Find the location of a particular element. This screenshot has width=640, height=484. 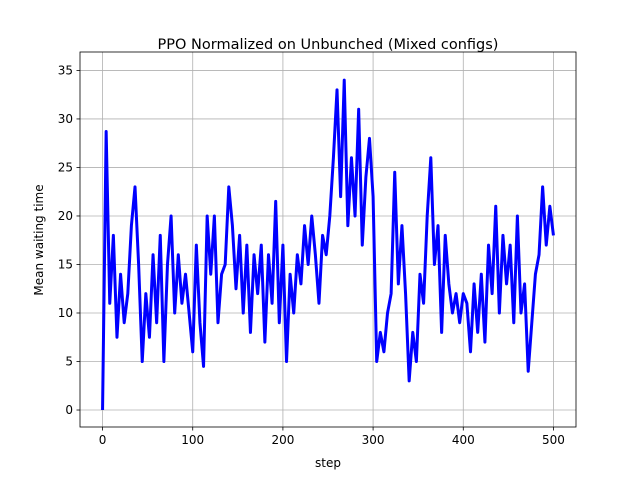

x-tick-label: 0 is located at coordinates (103, 440).